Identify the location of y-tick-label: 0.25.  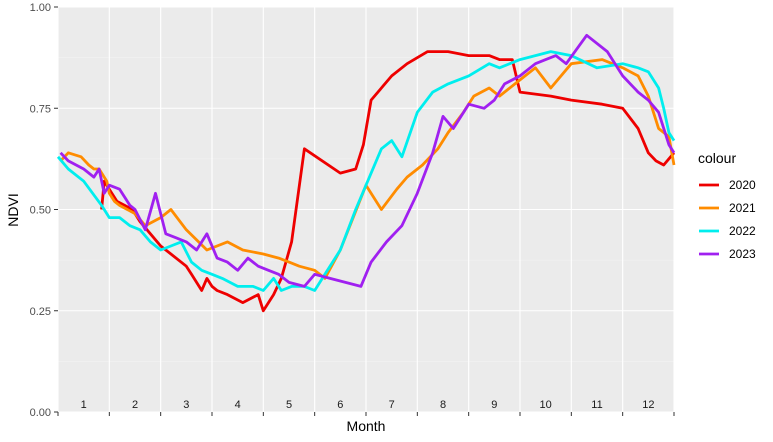
(40, 312).